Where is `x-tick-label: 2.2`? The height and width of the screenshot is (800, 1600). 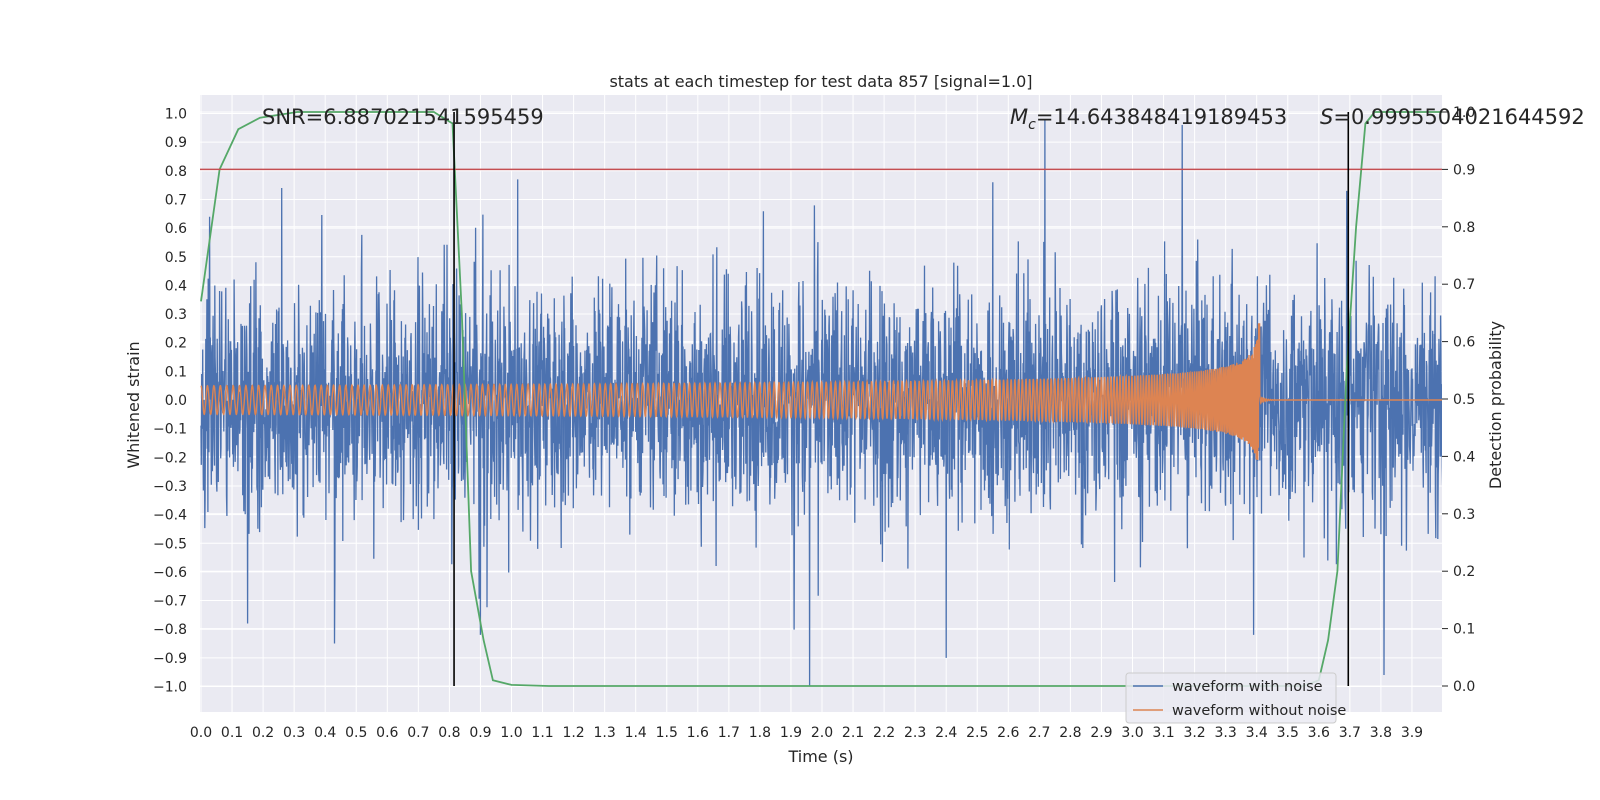
x-tick-label: 2.2 is located at coordinates (884, 733).